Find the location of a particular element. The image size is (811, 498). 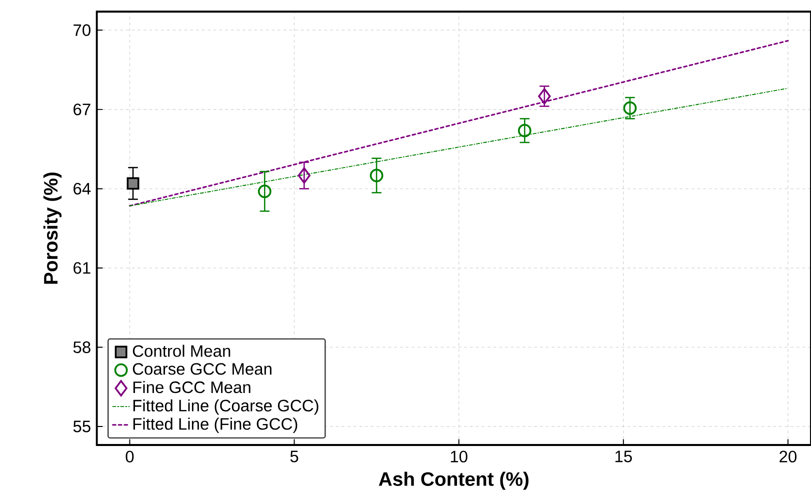

x-tick-label: 10 is located at coordinates (459, 456).